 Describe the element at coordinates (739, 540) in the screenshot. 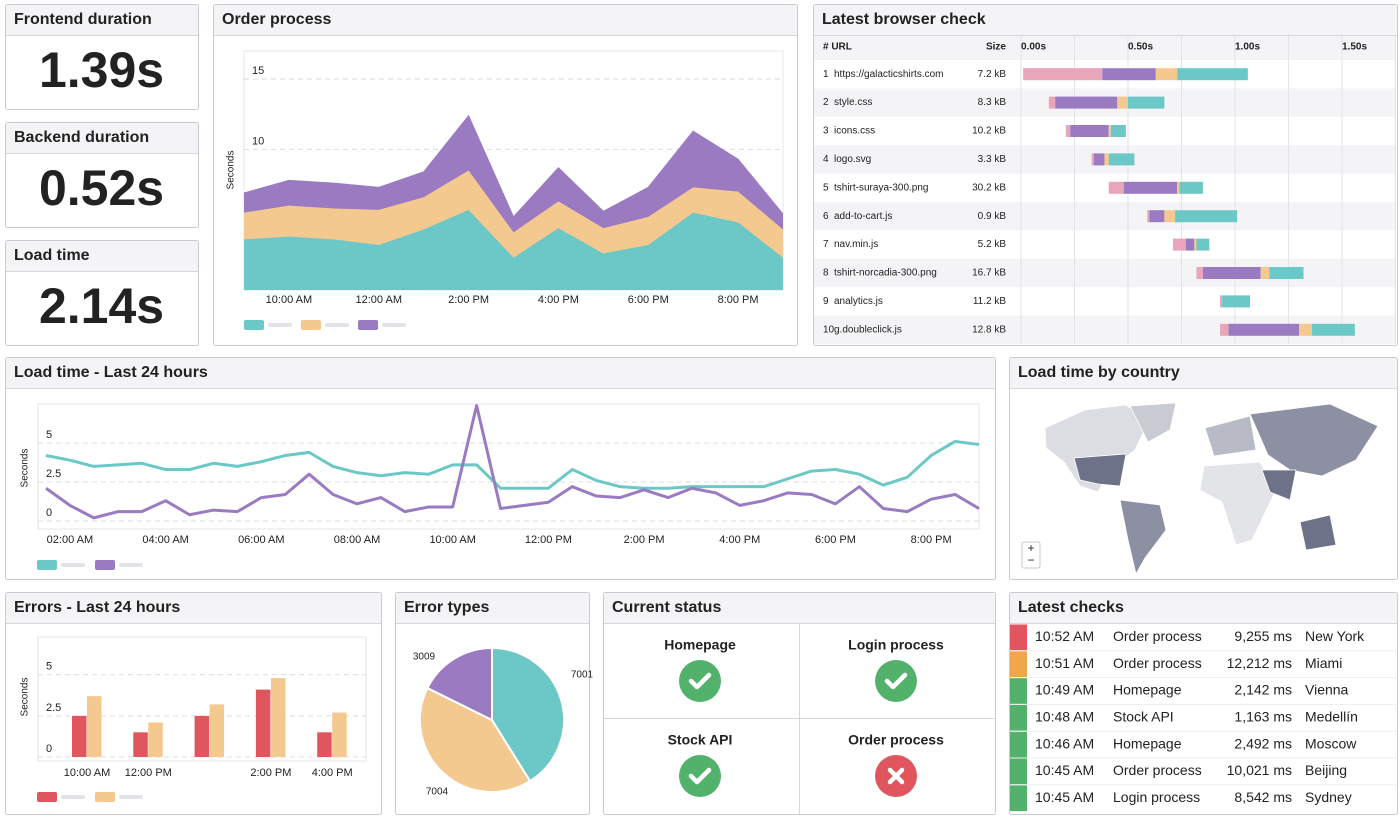

I see `x-tick-label: 4:00 PM` at that location.